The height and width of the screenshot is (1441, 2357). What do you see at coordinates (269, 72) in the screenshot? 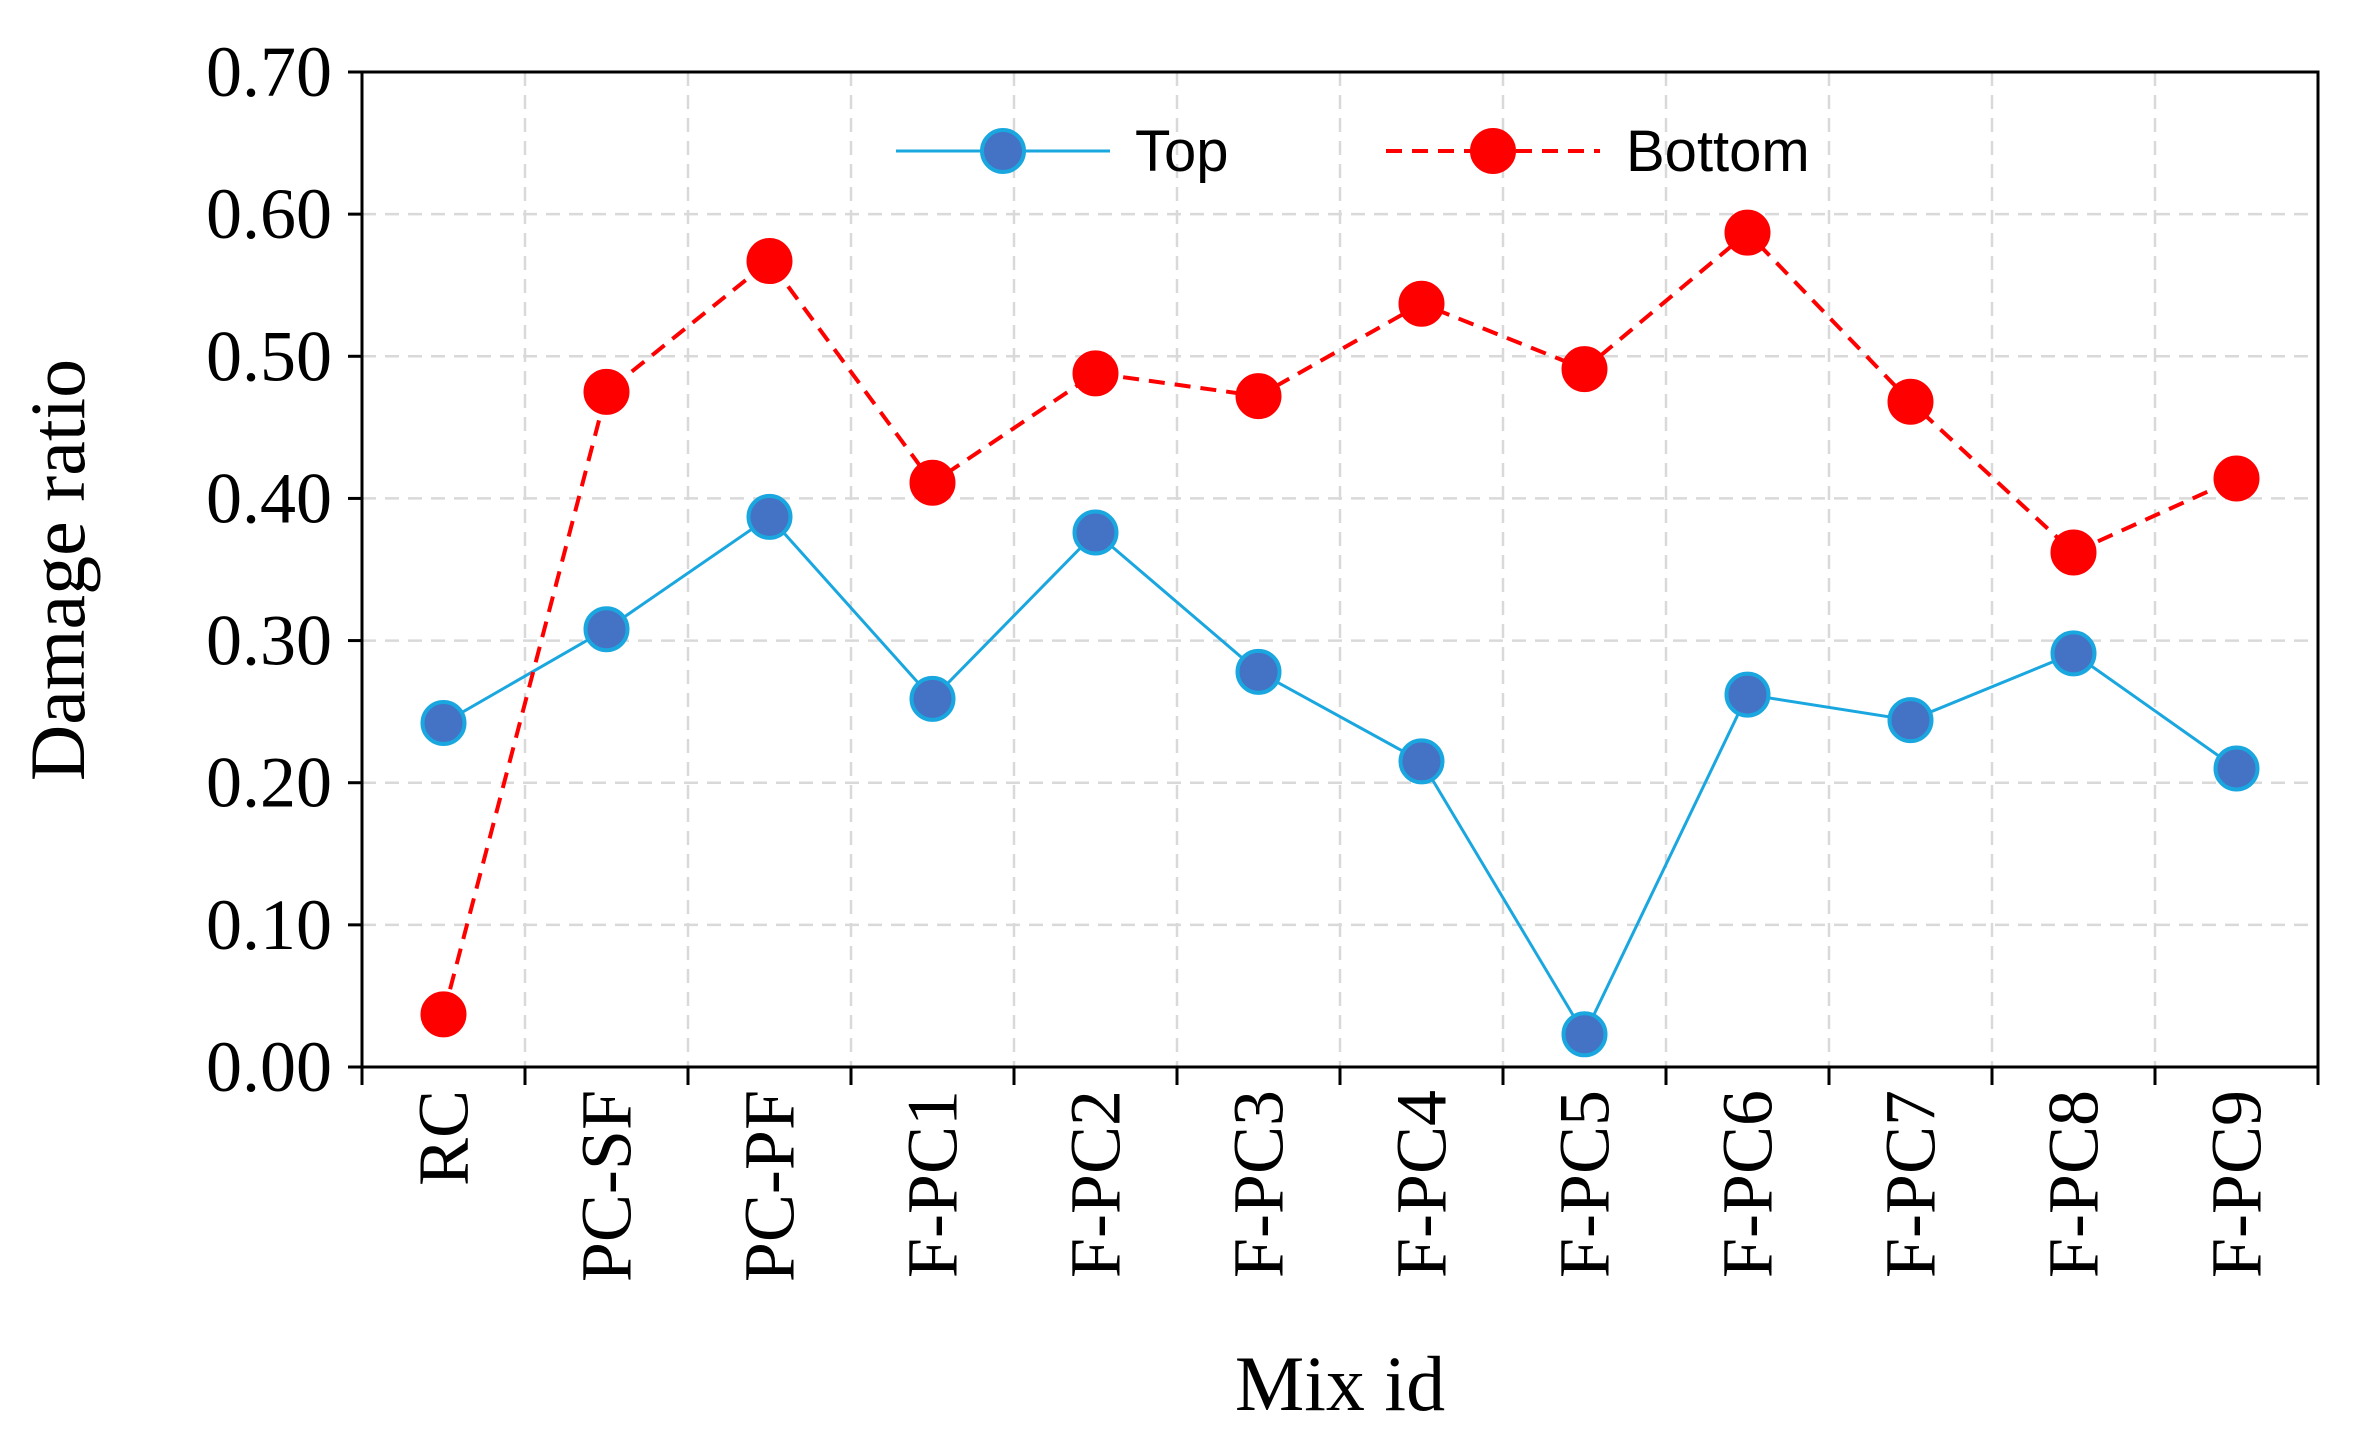
I see `y-tick-label: 0.70` at bounding box center [269, 72].